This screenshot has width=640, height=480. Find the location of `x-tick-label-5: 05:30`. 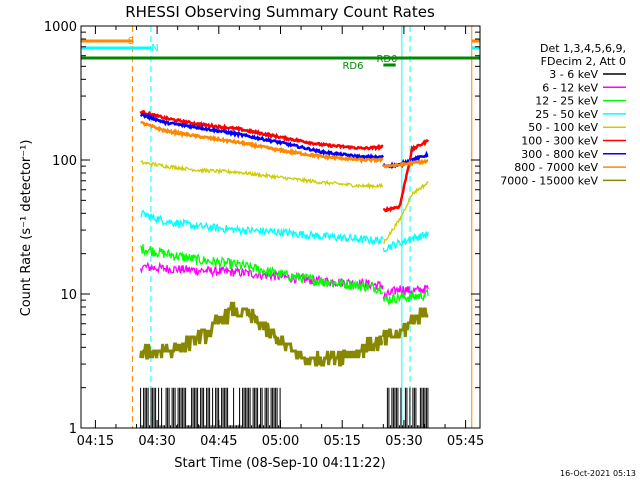

x-tick-label-5: 05:30 is located at coordinates (403, 441).